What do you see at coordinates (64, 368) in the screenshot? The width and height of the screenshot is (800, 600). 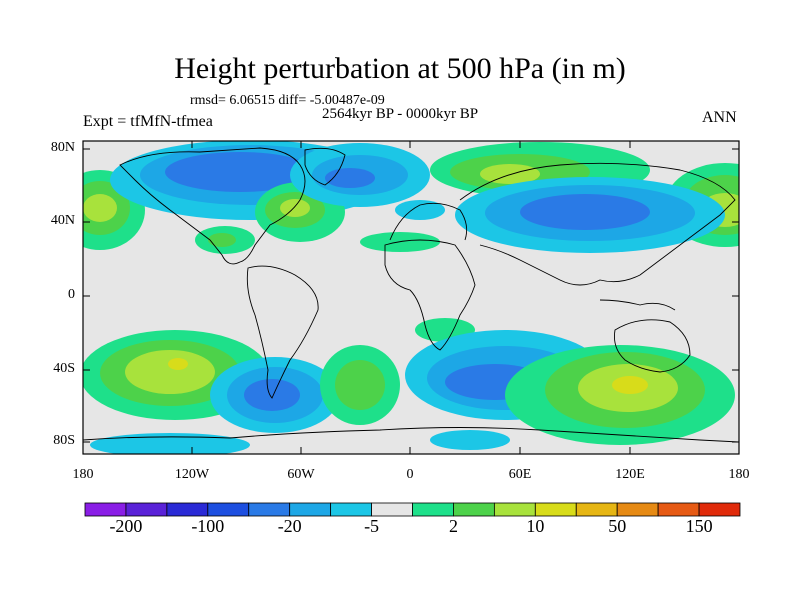 I see `lat-label: 40S` at bounding box center [64, 368].